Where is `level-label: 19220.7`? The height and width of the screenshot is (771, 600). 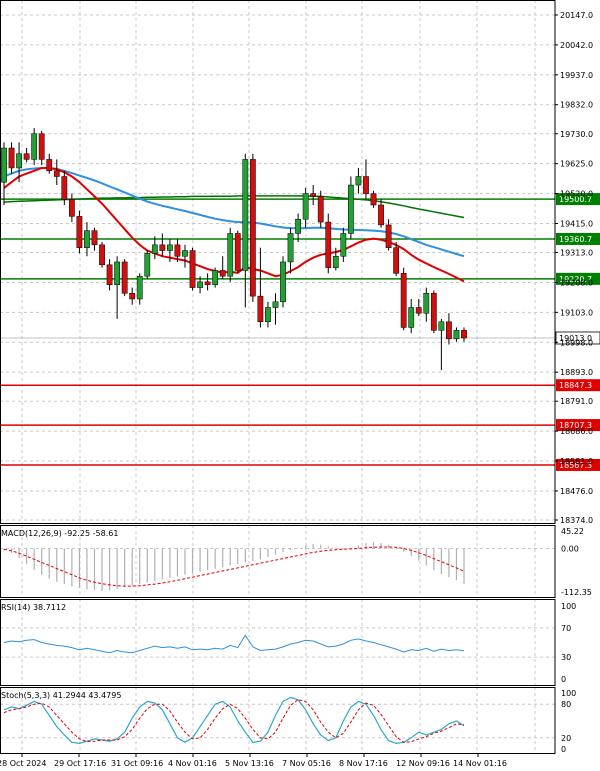 level-label: 19220.7 is located at coordinates (575, 279).